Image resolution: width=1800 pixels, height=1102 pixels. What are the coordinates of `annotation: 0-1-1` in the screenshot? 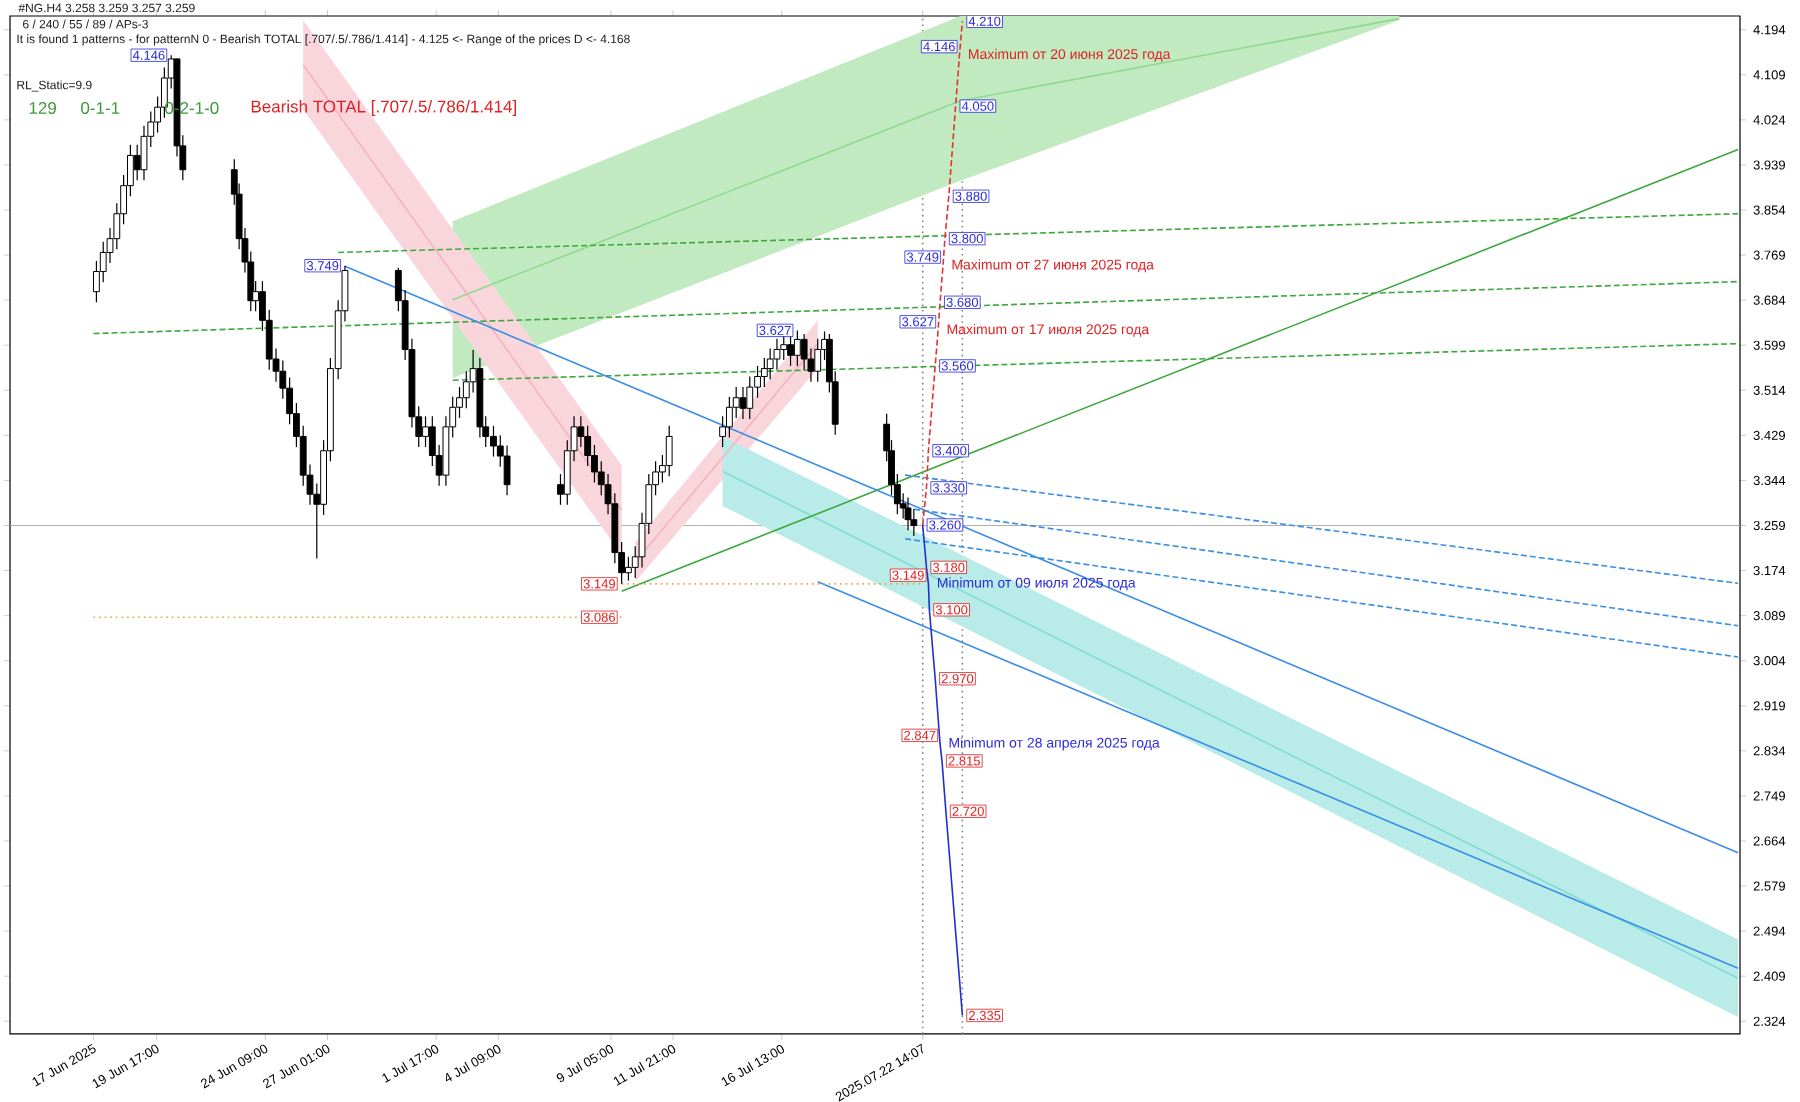 It's located at (100, 107).